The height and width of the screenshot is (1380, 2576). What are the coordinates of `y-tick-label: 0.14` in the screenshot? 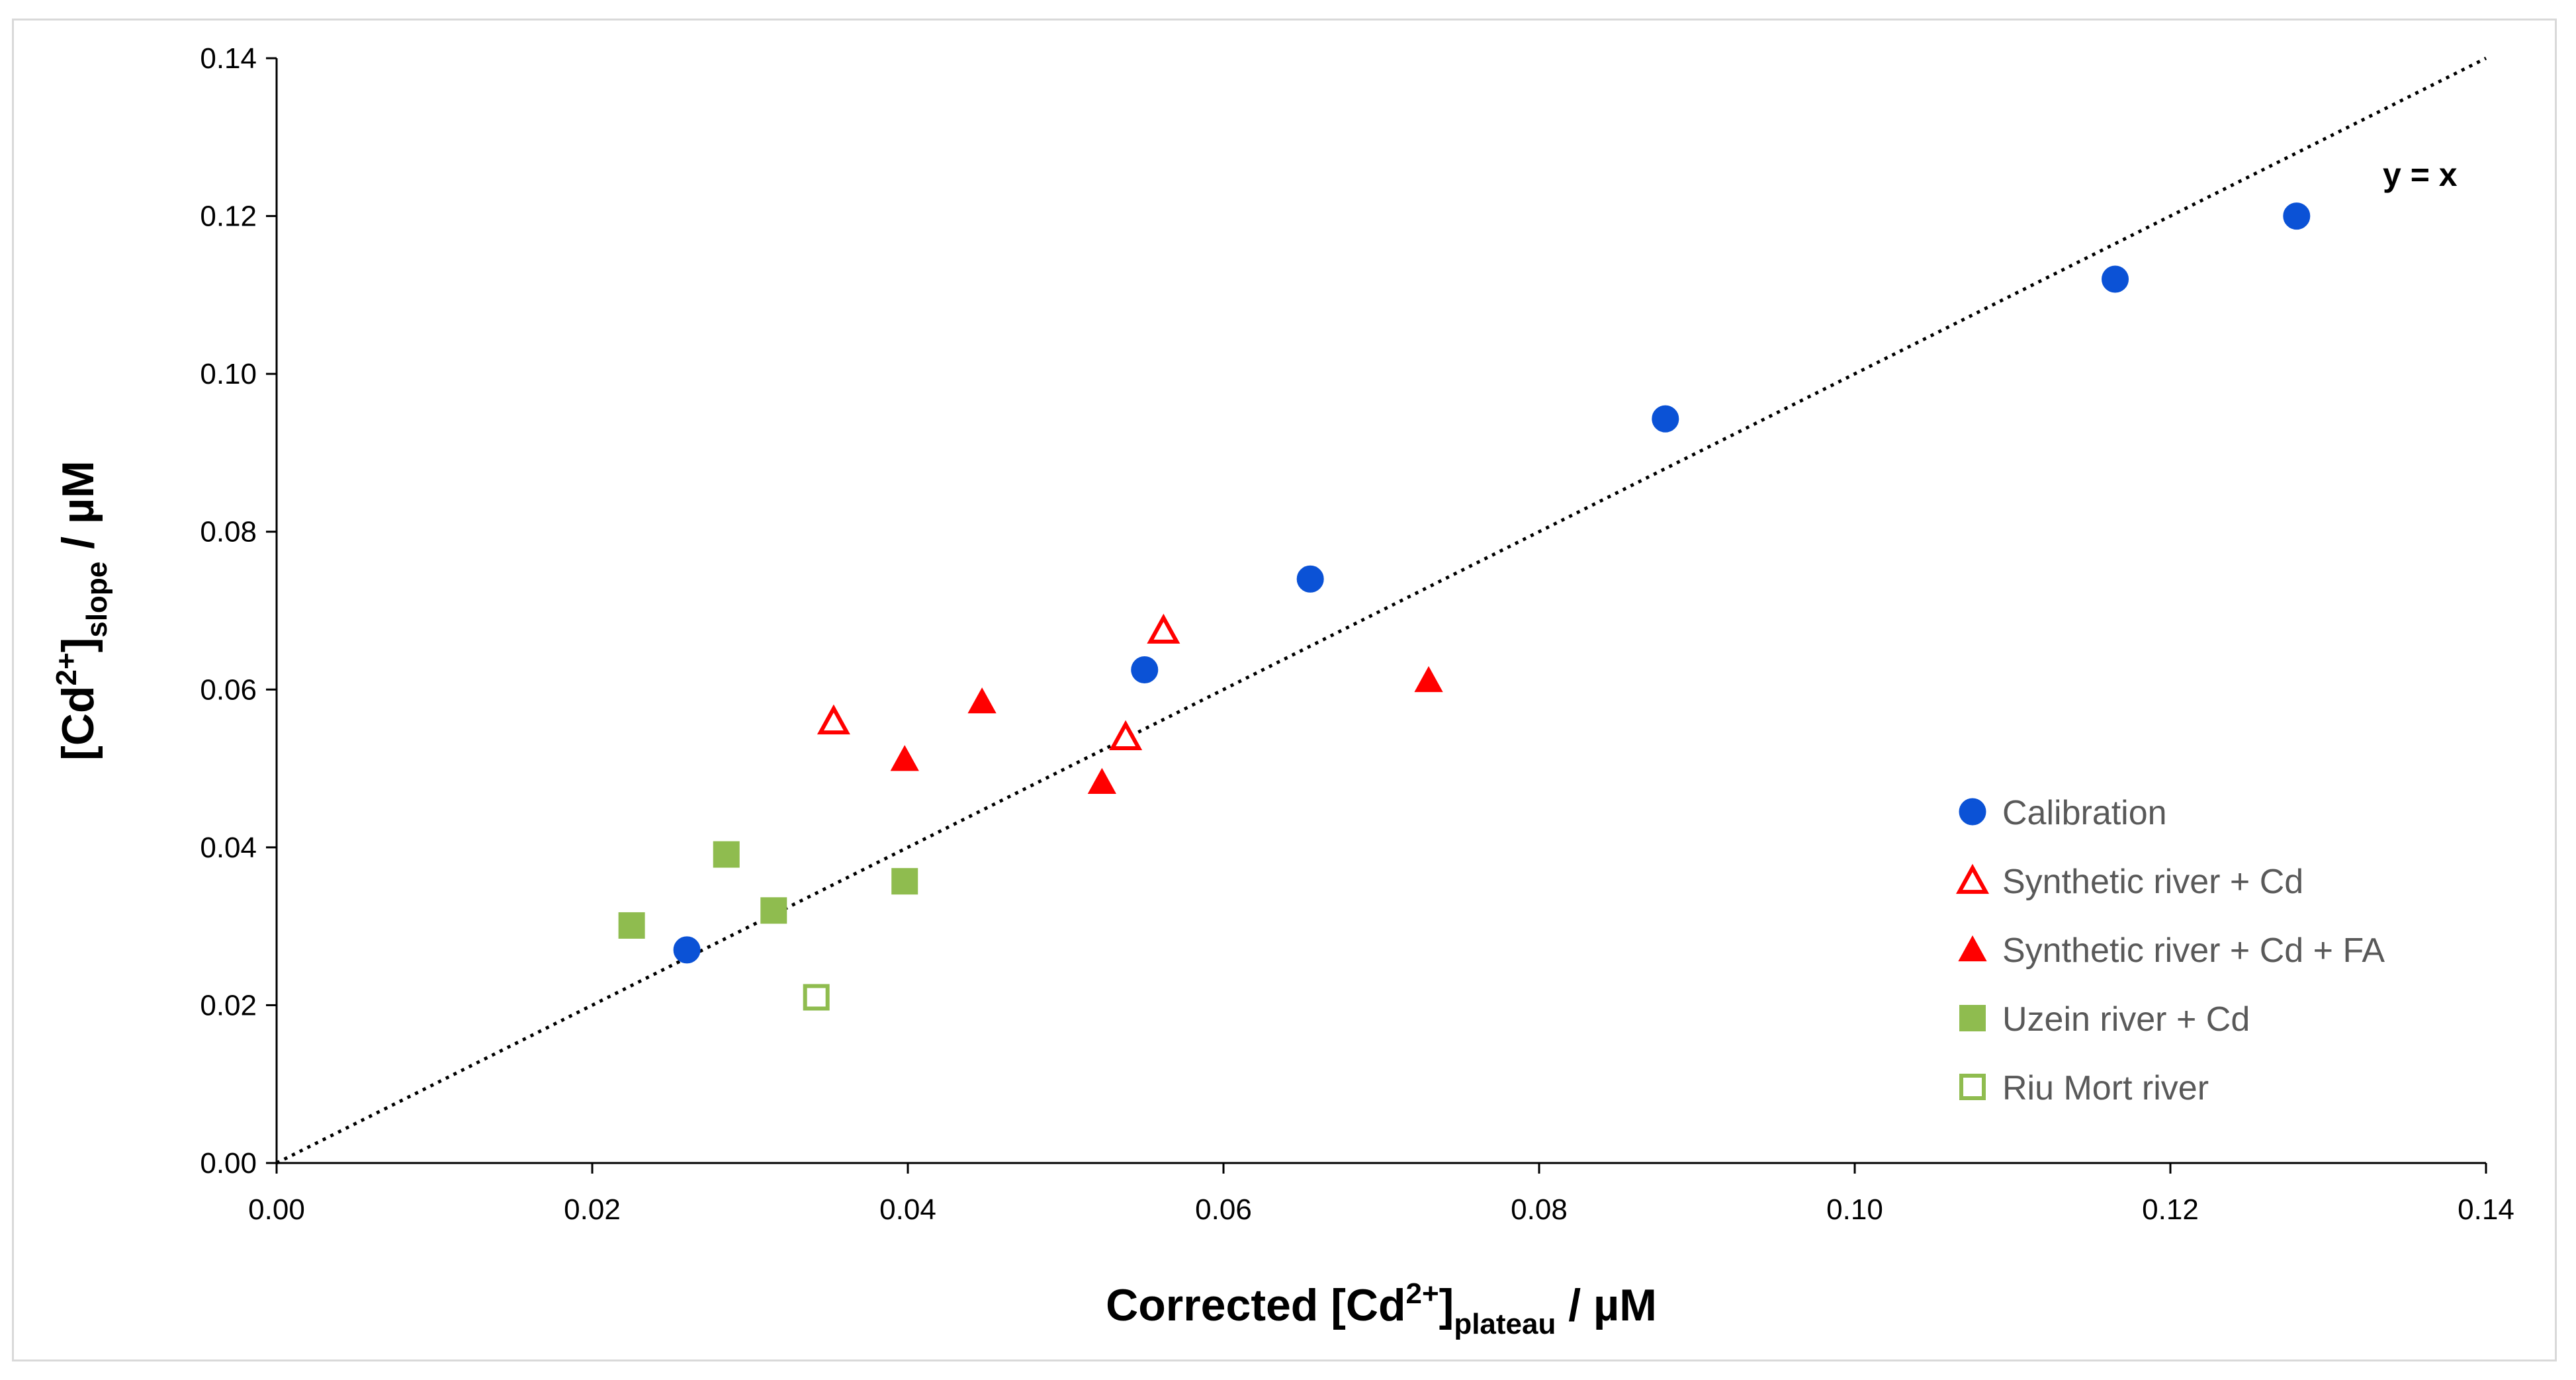 It's located at (228, 58).